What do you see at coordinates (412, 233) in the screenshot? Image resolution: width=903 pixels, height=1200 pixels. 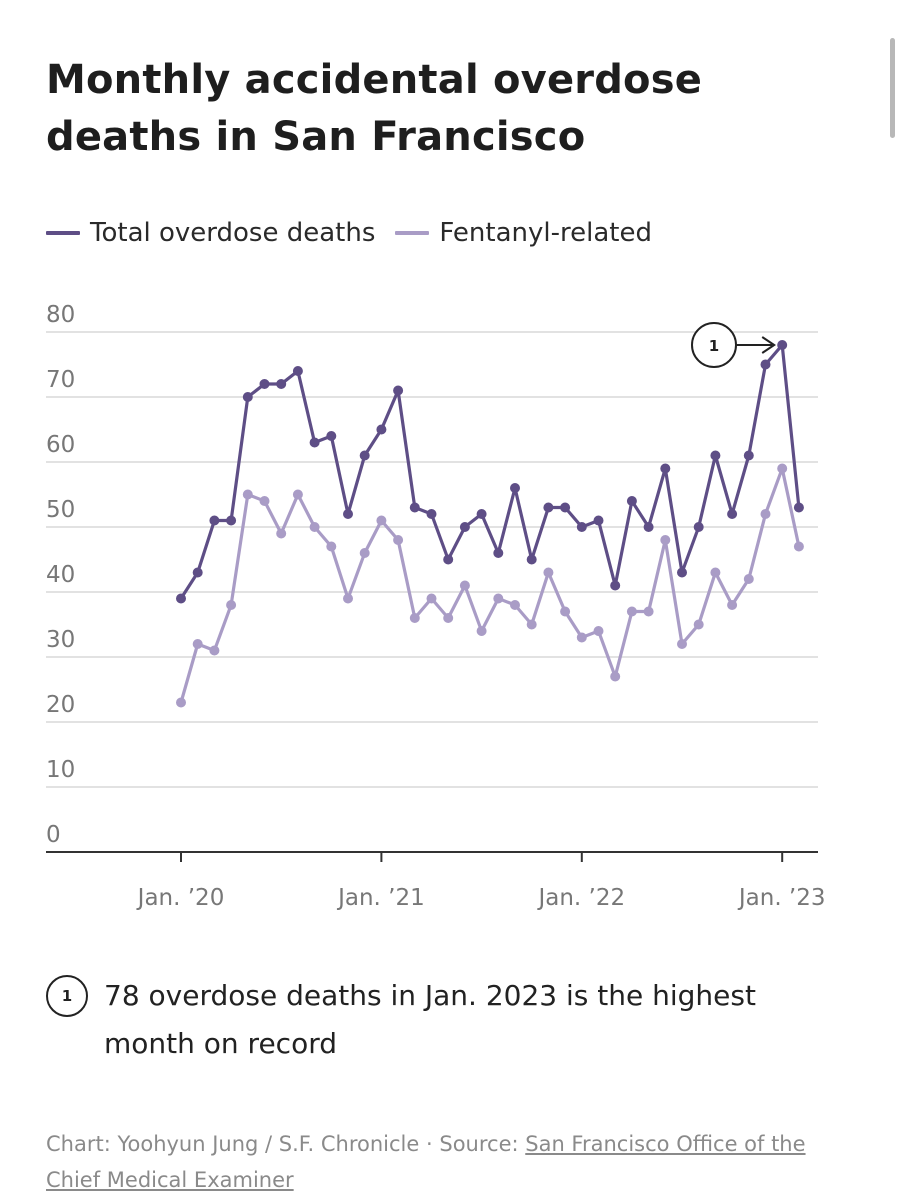 I see `legend-swatch-fentanyl` at bounding box center [412, 233].